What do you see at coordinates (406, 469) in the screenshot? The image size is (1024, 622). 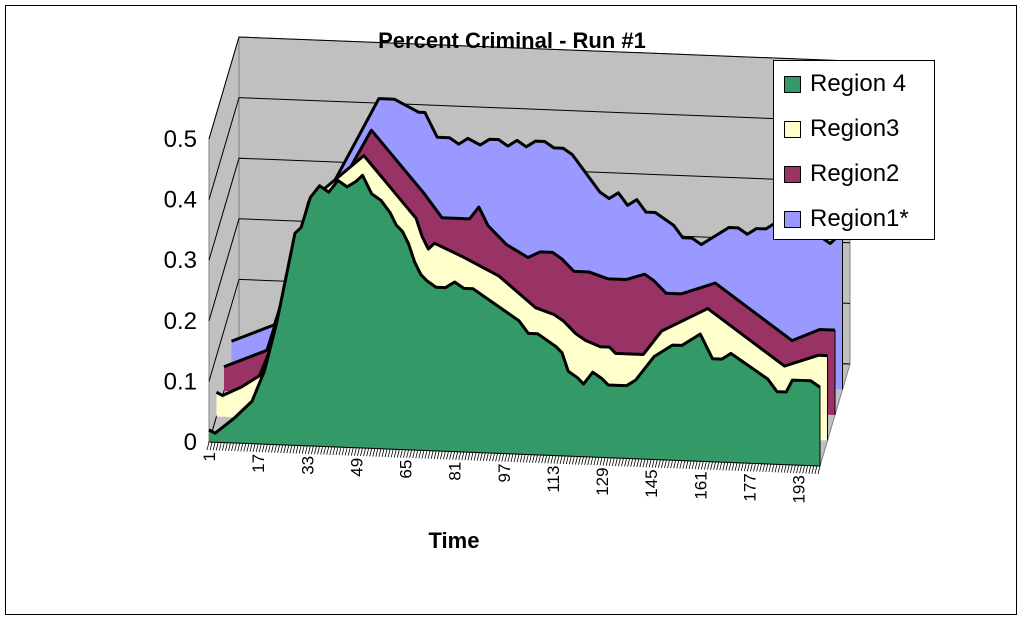 I see `x-tick-label: 65` at bounding box center [406, 469].